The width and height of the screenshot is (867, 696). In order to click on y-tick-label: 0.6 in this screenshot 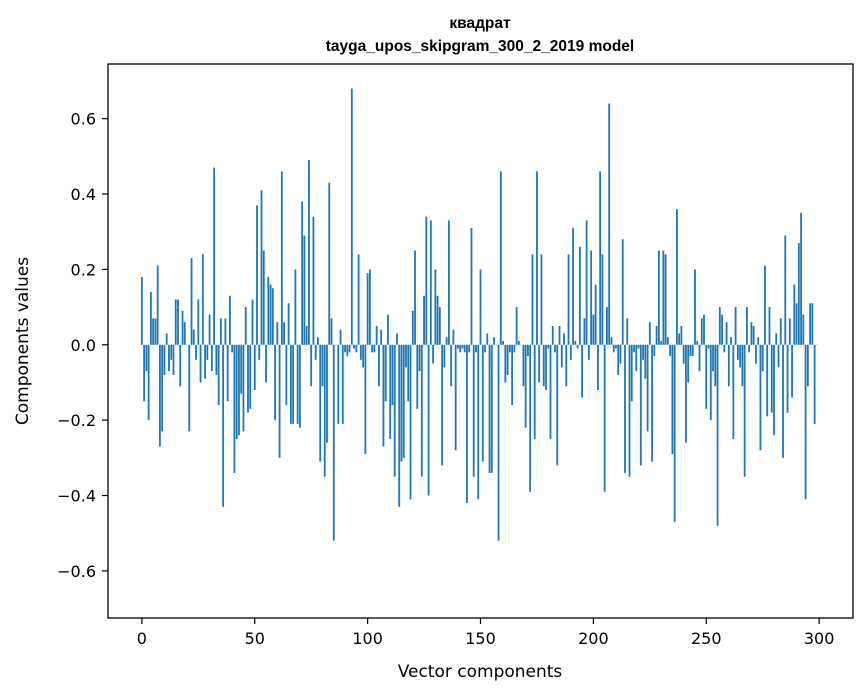, I will do `click(83, 119)`.